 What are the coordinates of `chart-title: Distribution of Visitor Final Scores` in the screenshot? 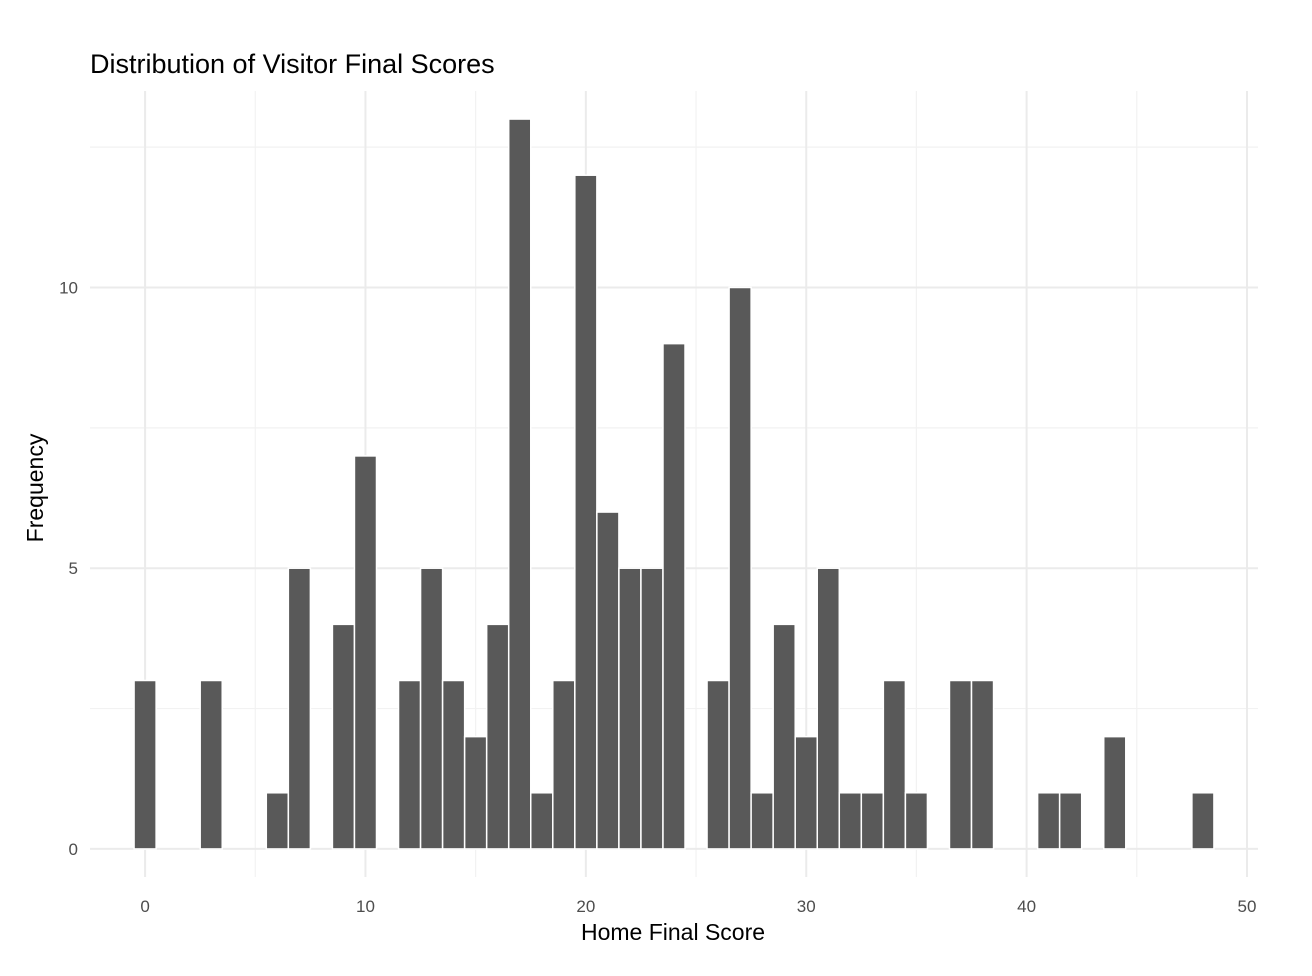 It's located at (292, 64).